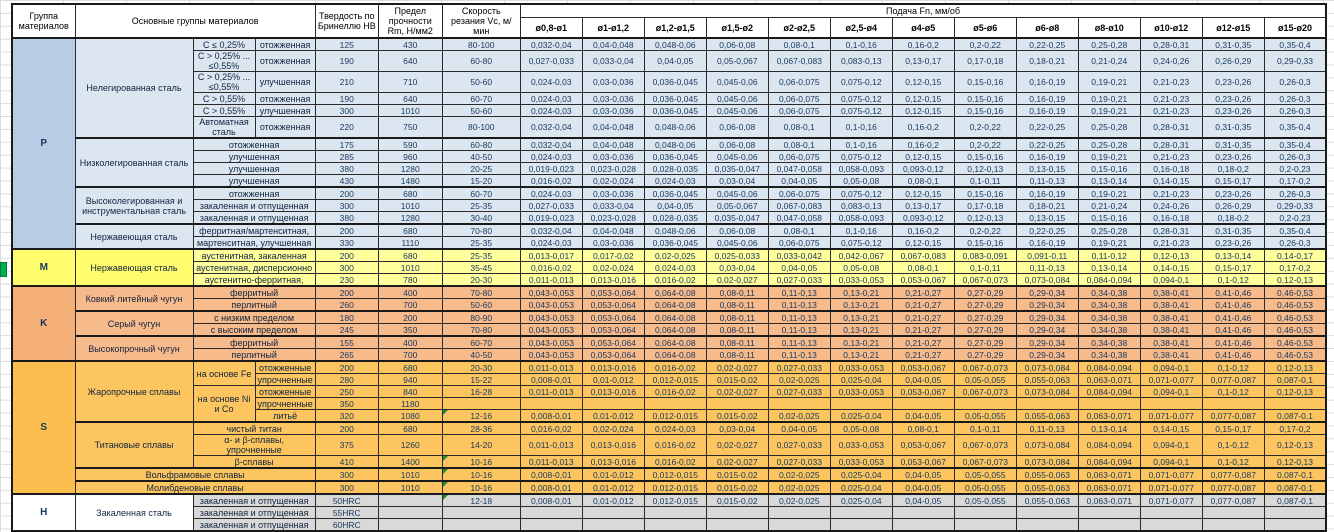 The height and width of the screenshot is (532, 1334). What do you see at coordinates (1233, 28) in the screenshot?
I see `col-header-diameter: ø12-ø15` at bounding box center [1233, 28].